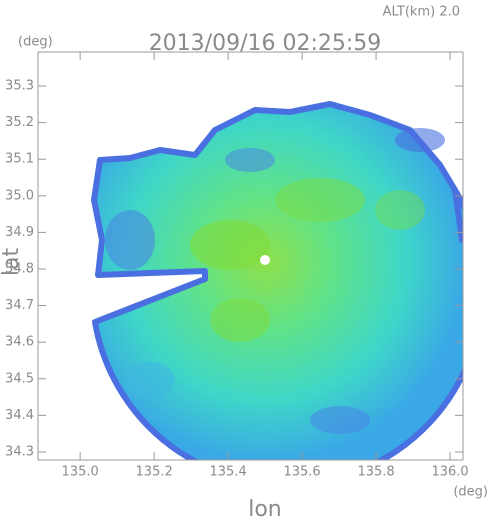  I want to click on x-axis-label: lon, so click(265, 509).